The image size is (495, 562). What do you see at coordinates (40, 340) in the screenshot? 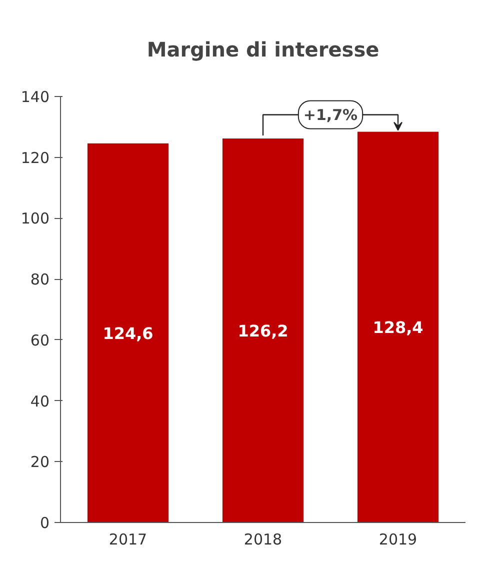
I see `y-tick-label: 60` at bounding box center [40, 340].